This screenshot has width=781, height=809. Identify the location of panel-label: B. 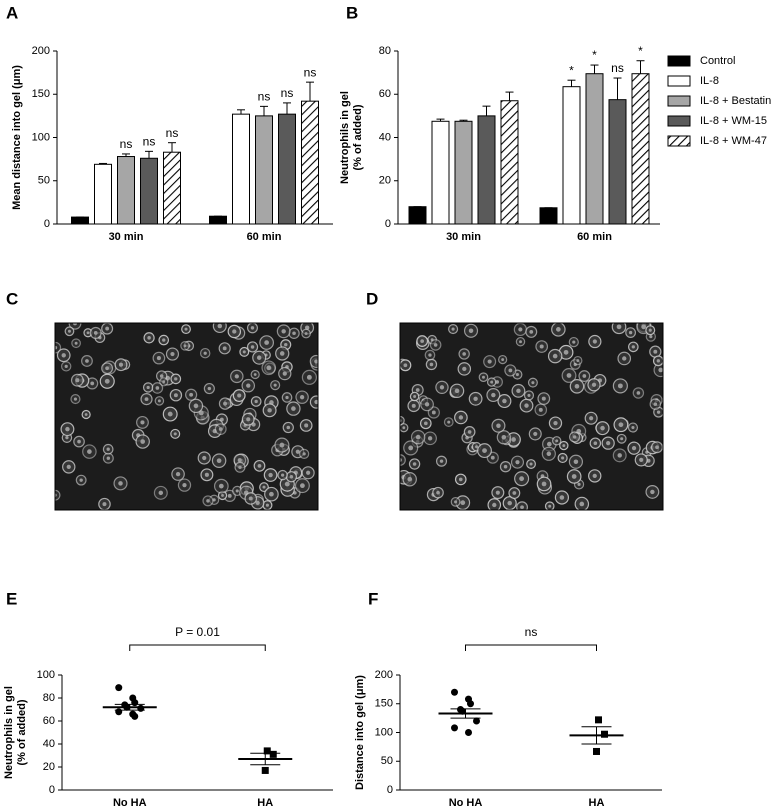
(352, 12).